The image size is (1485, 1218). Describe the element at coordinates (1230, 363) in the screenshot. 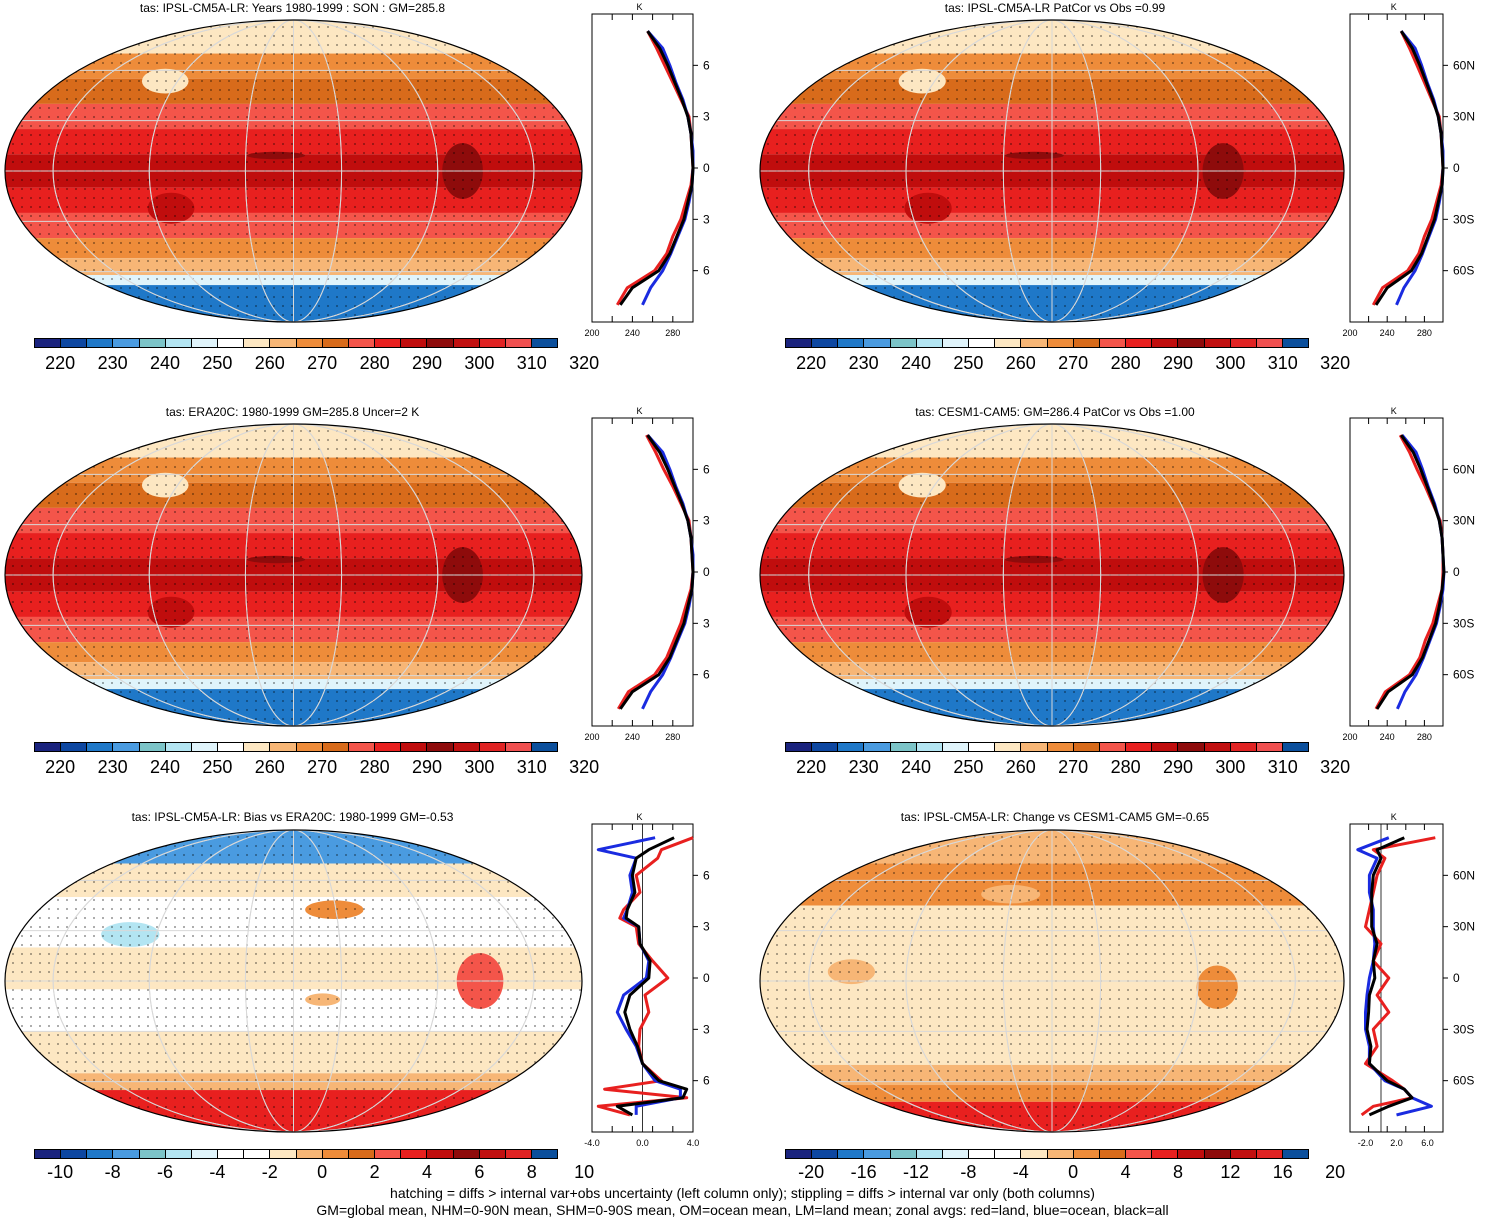

I see `colorbar-tick-label: 300` at that location.